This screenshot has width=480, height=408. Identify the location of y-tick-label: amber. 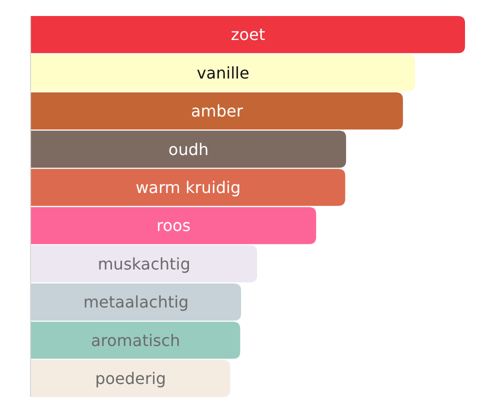
(217, 111).